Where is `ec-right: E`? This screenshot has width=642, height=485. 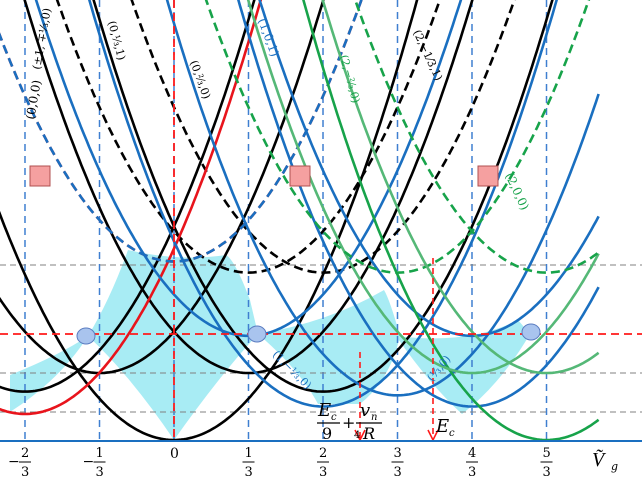
ec-right: E is located at coordinates (442, 426).